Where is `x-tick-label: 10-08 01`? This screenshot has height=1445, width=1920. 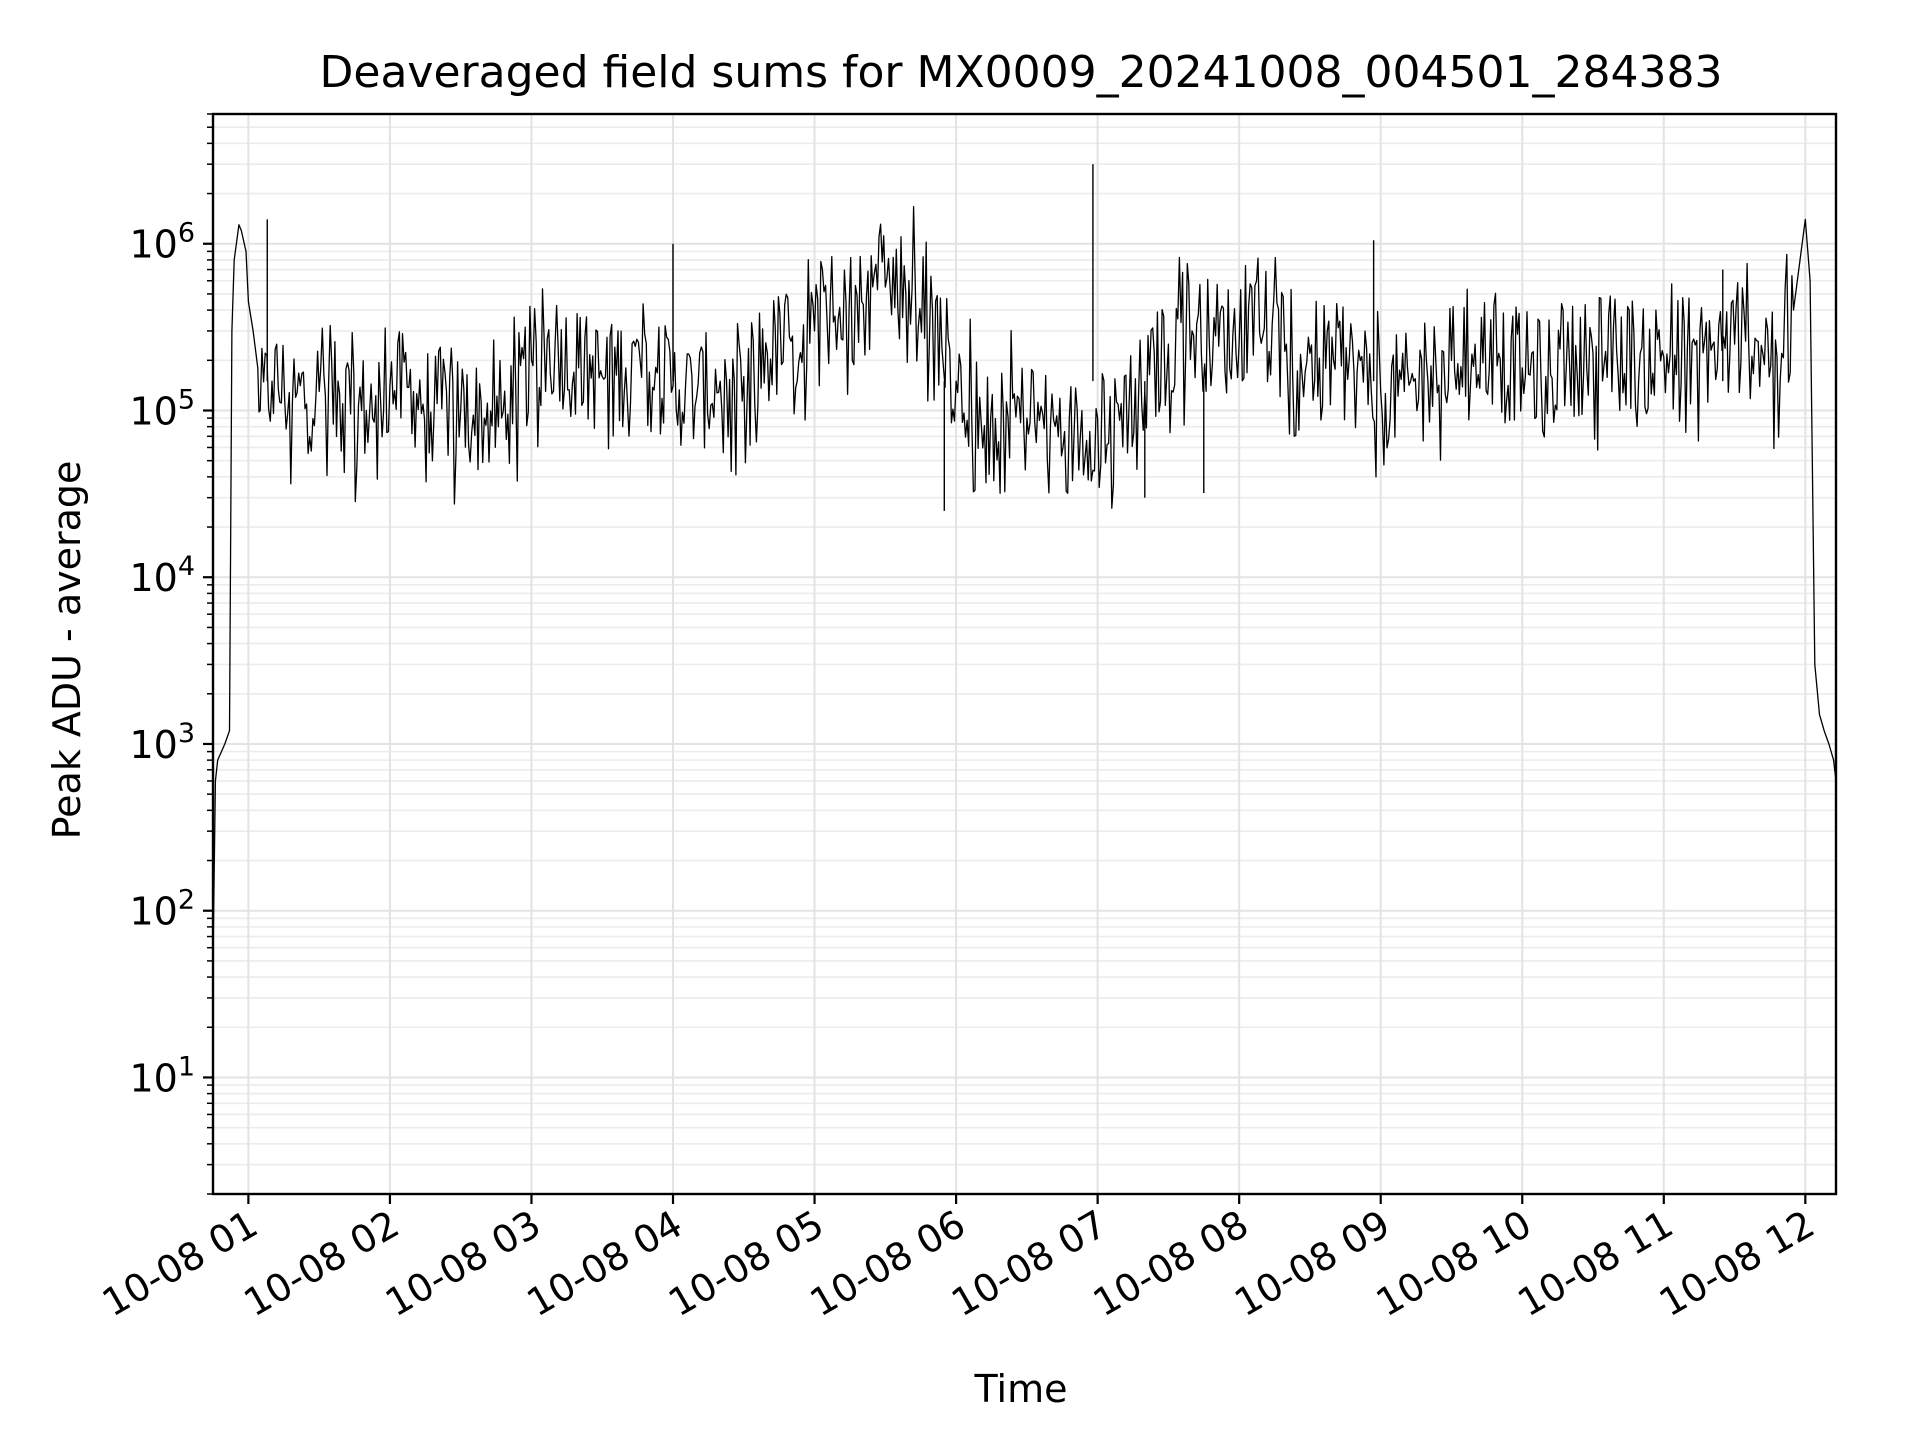
x-tick-label: 10-08 01 is located at coordinates (180, 1264).